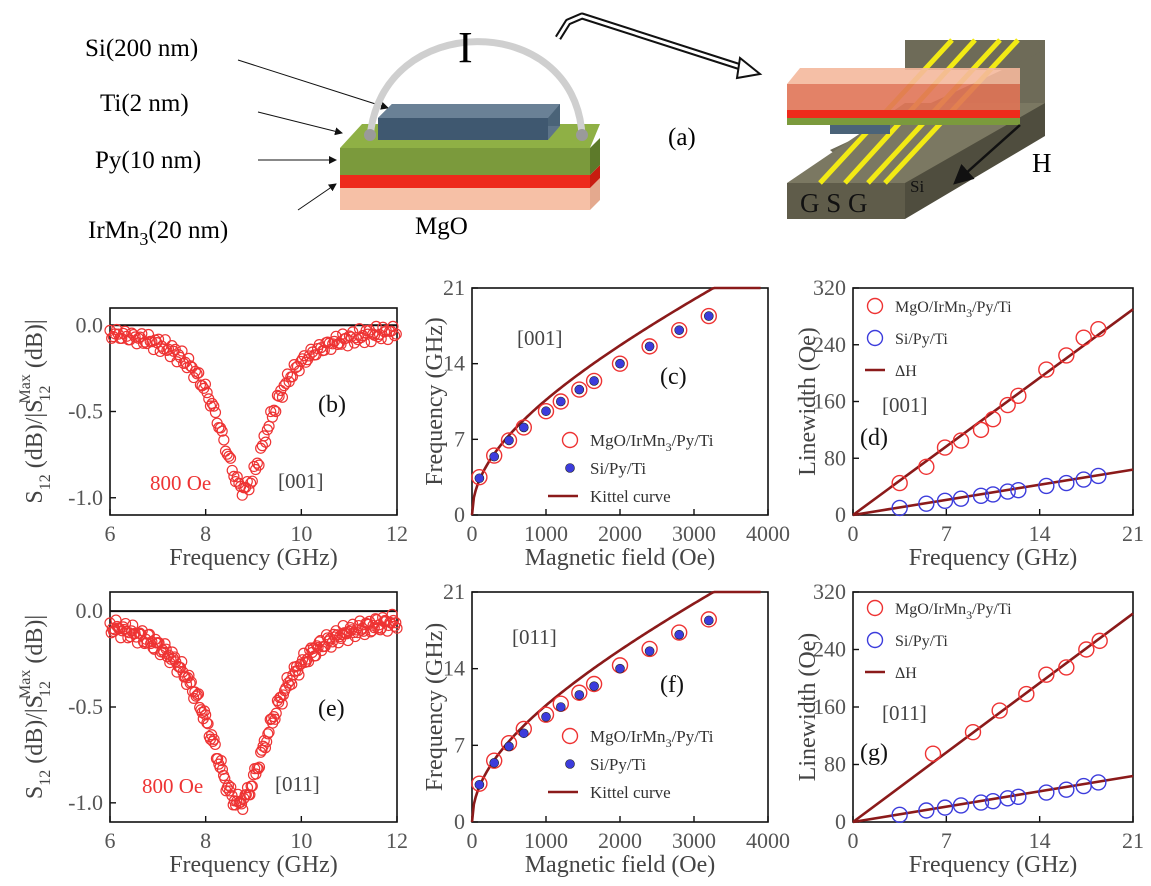 The height and width of the screenshot is (886, 1151). What do you see at coordinates (669, 743) in the screenshot?
I see `legend-text: 3` at bounding box center [669, 743].